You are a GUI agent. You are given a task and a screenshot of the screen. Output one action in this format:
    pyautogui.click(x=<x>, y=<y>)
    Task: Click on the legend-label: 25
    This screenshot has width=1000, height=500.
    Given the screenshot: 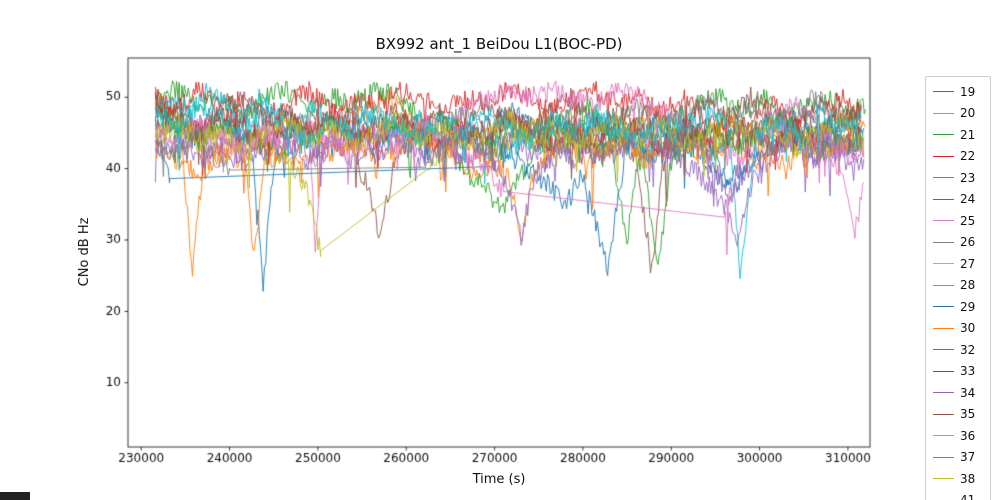 What is the action you would take?
    pyautogui.click(x=968, y=220)
    